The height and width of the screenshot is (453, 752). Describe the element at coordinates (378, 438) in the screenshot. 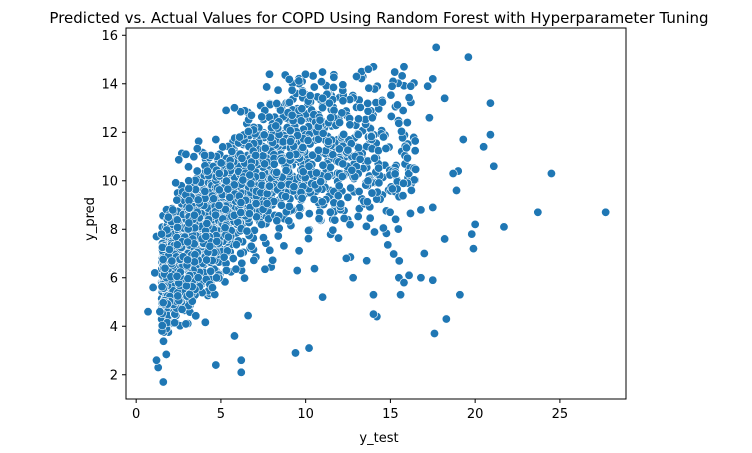

I see `x-axis-label: y_test` at that location.